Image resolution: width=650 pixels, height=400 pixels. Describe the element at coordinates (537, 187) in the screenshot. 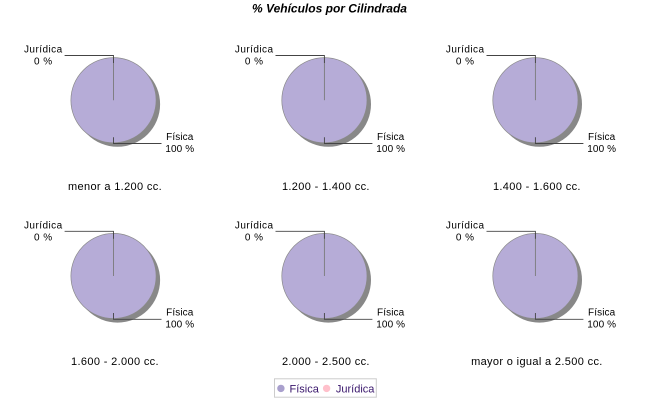

I see `svg-text: 1.400 - 1.600 cc.` at that location.